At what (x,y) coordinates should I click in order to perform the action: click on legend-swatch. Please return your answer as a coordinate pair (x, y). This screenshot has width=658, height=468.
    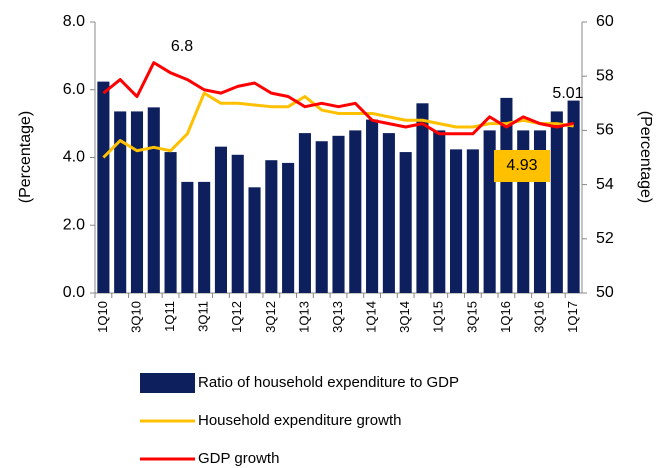
    Looking at the image, I should click on (167, 383).